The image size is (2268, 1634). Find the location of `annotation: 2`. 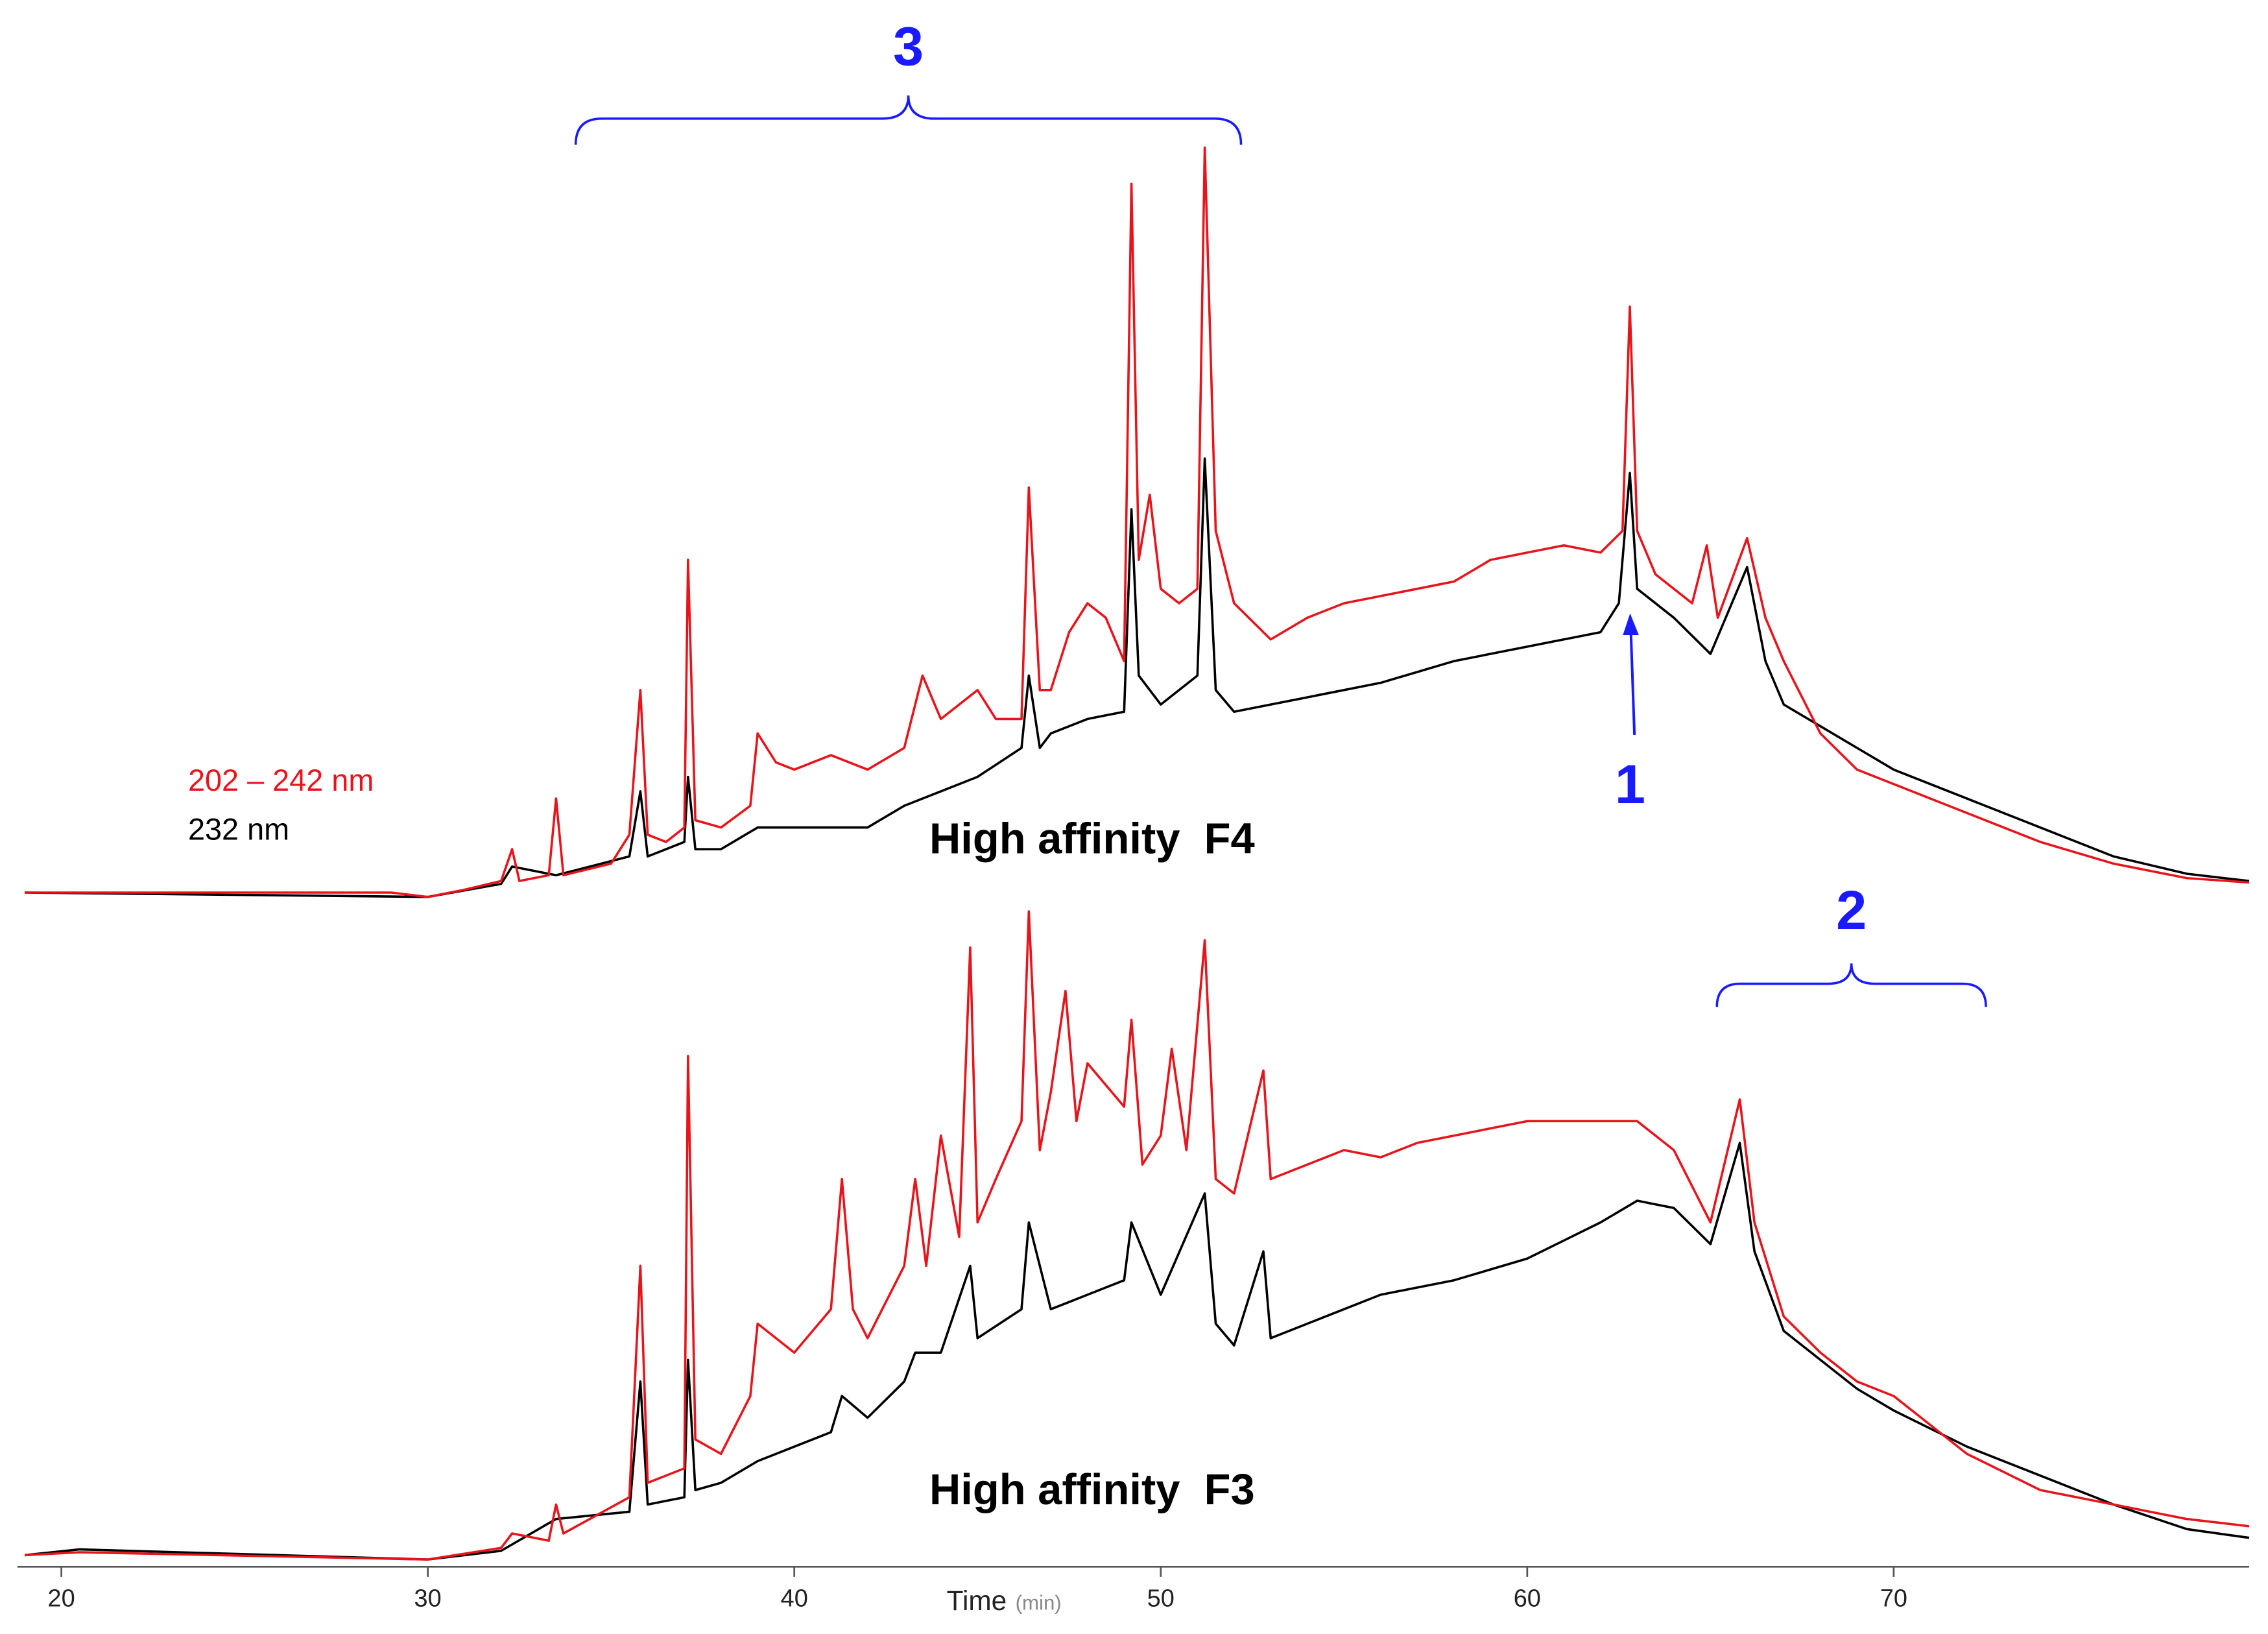

annotation: 2 is located at coordinates (1851, 910).